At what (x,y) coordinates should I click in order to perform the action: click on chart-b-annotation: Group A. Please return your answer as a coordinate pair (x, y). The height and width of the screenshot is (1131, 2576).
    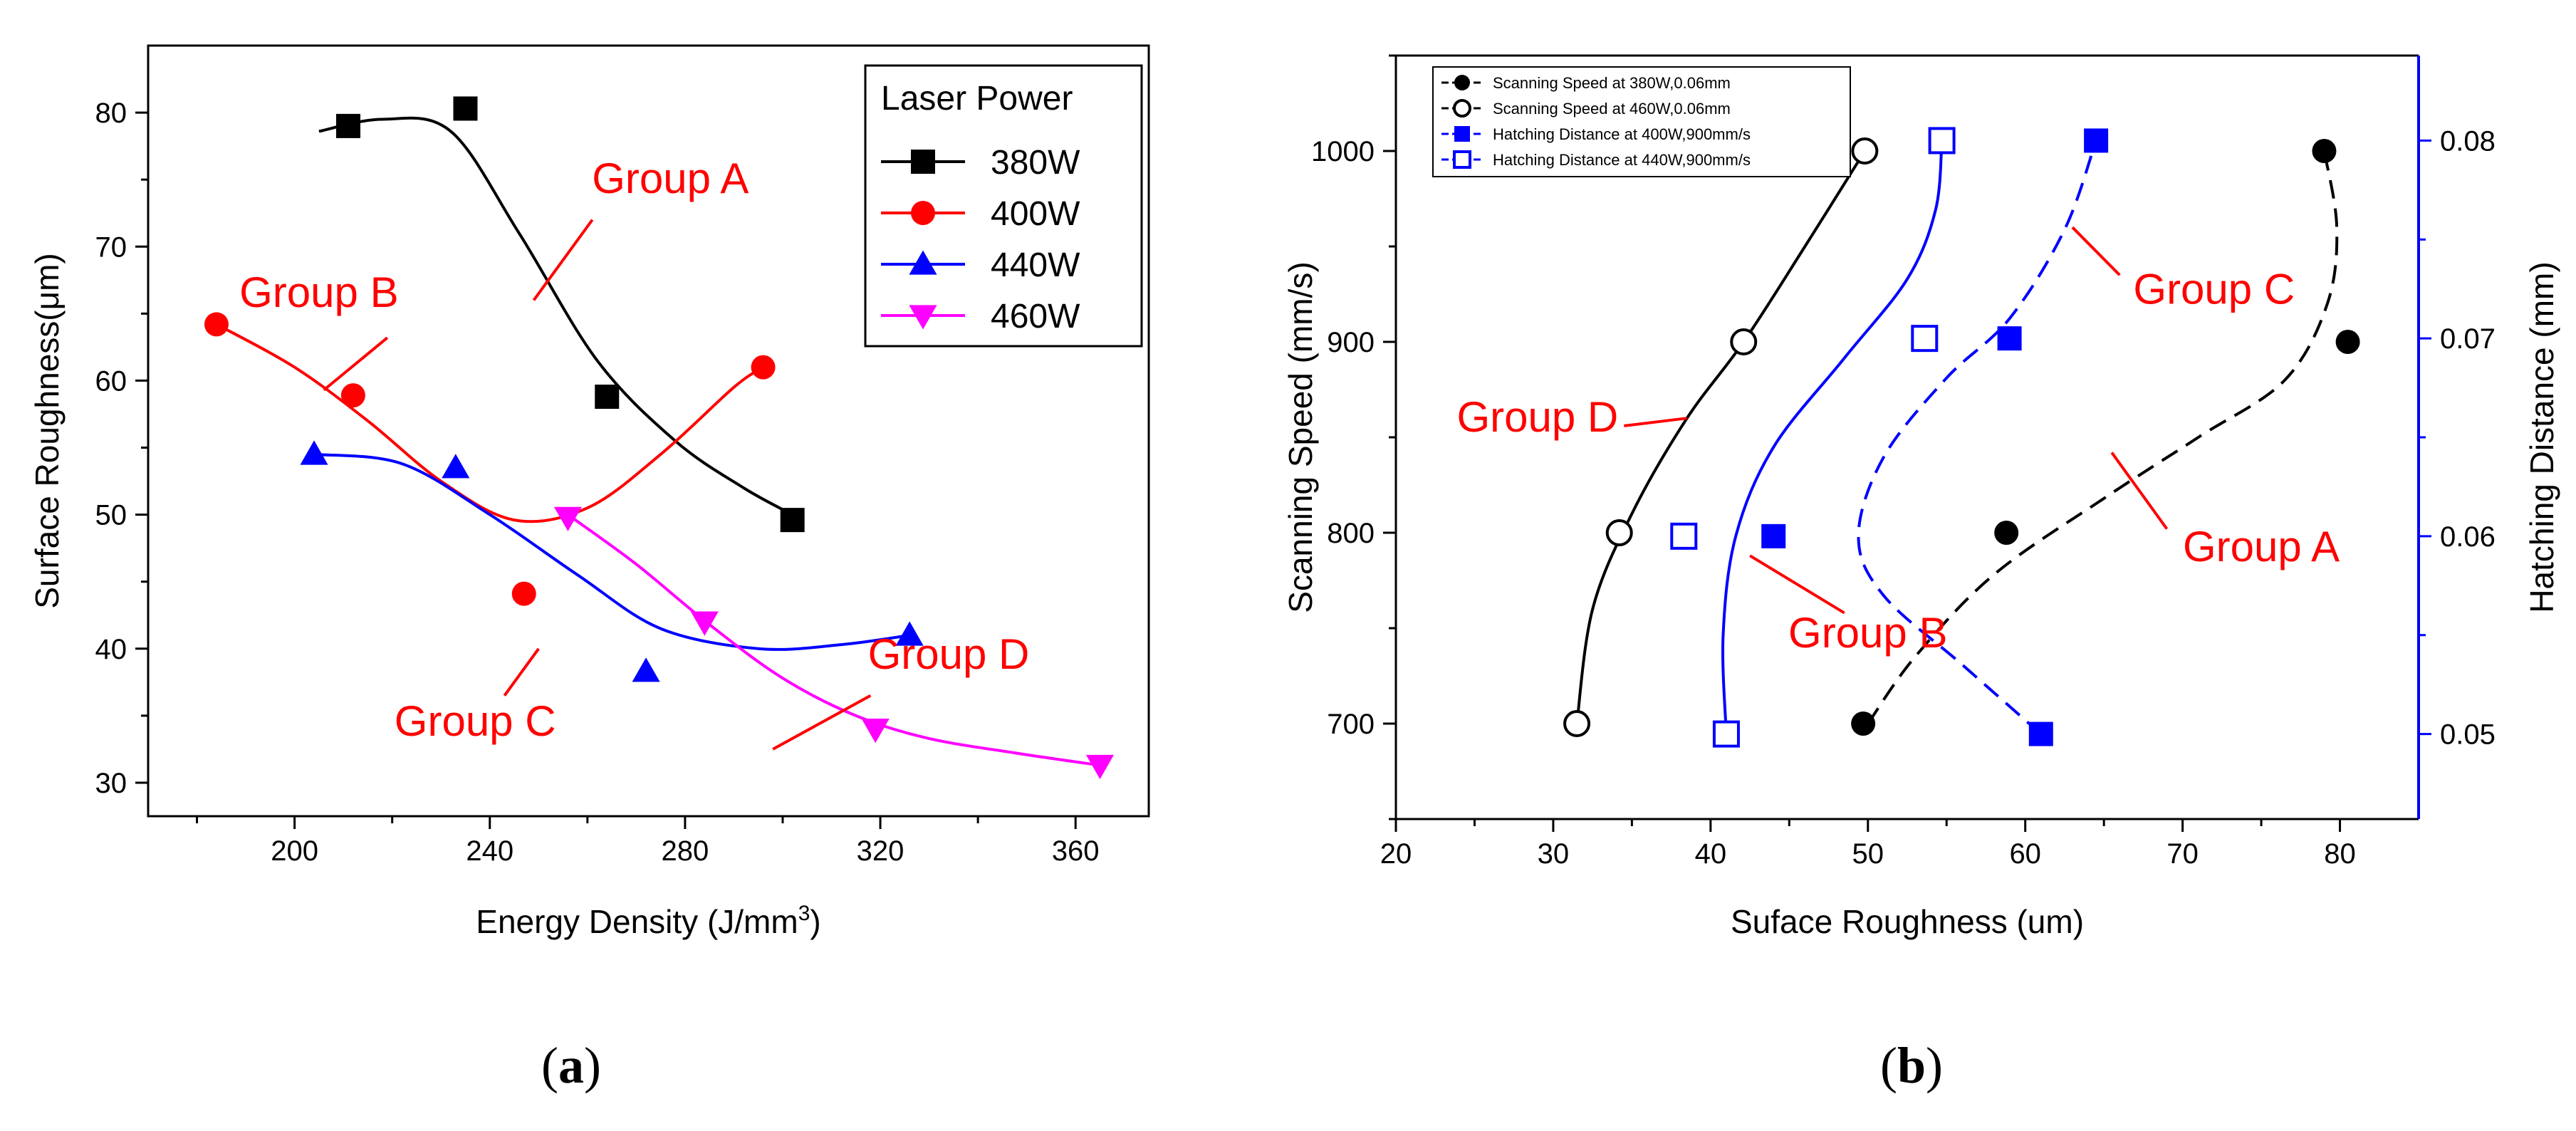
    Looking at the image, I should click on (2261, 546).